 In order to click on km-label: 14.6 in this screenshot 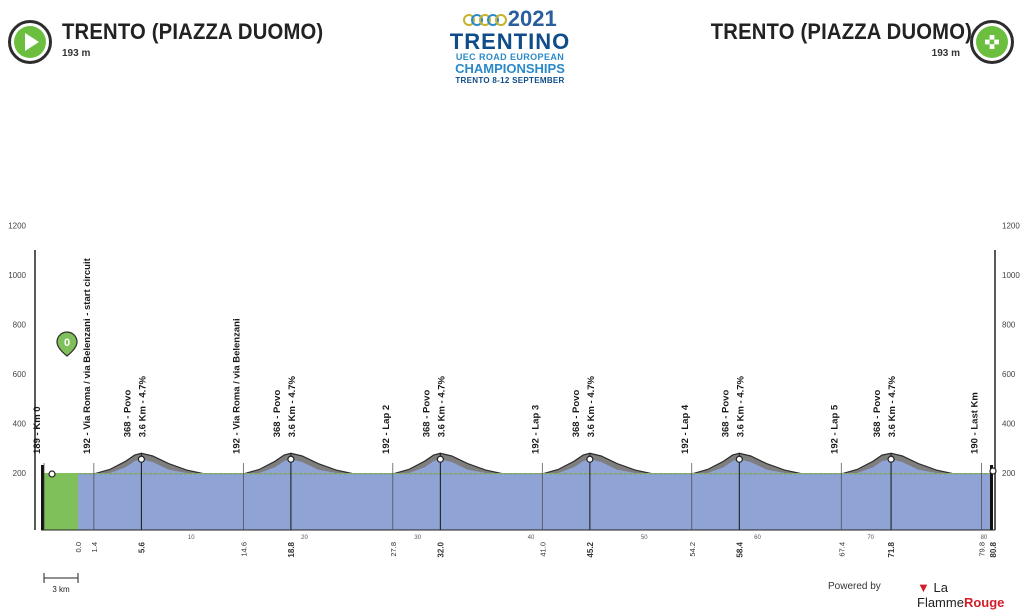, I will do `click(243, 549)`.